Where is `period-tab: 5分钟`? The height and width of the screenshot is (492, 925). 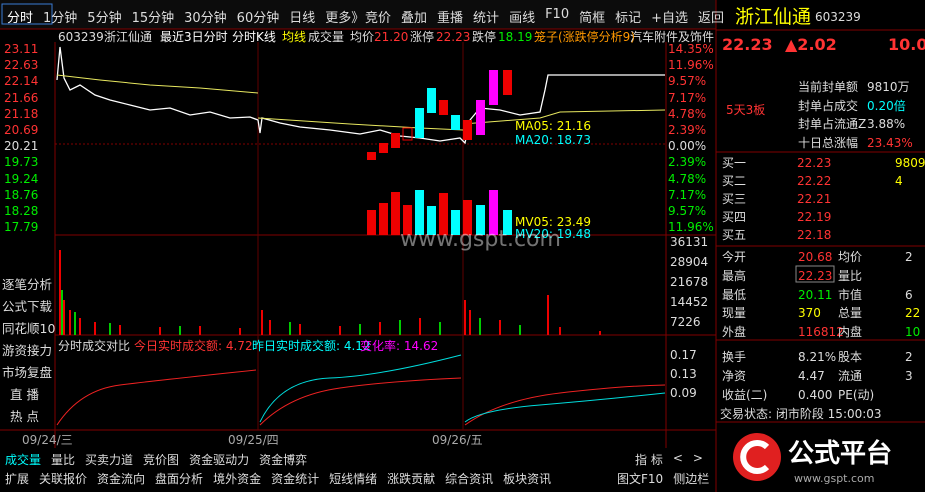
period-tab: 5分钟 is located at coordinates (104, 18).